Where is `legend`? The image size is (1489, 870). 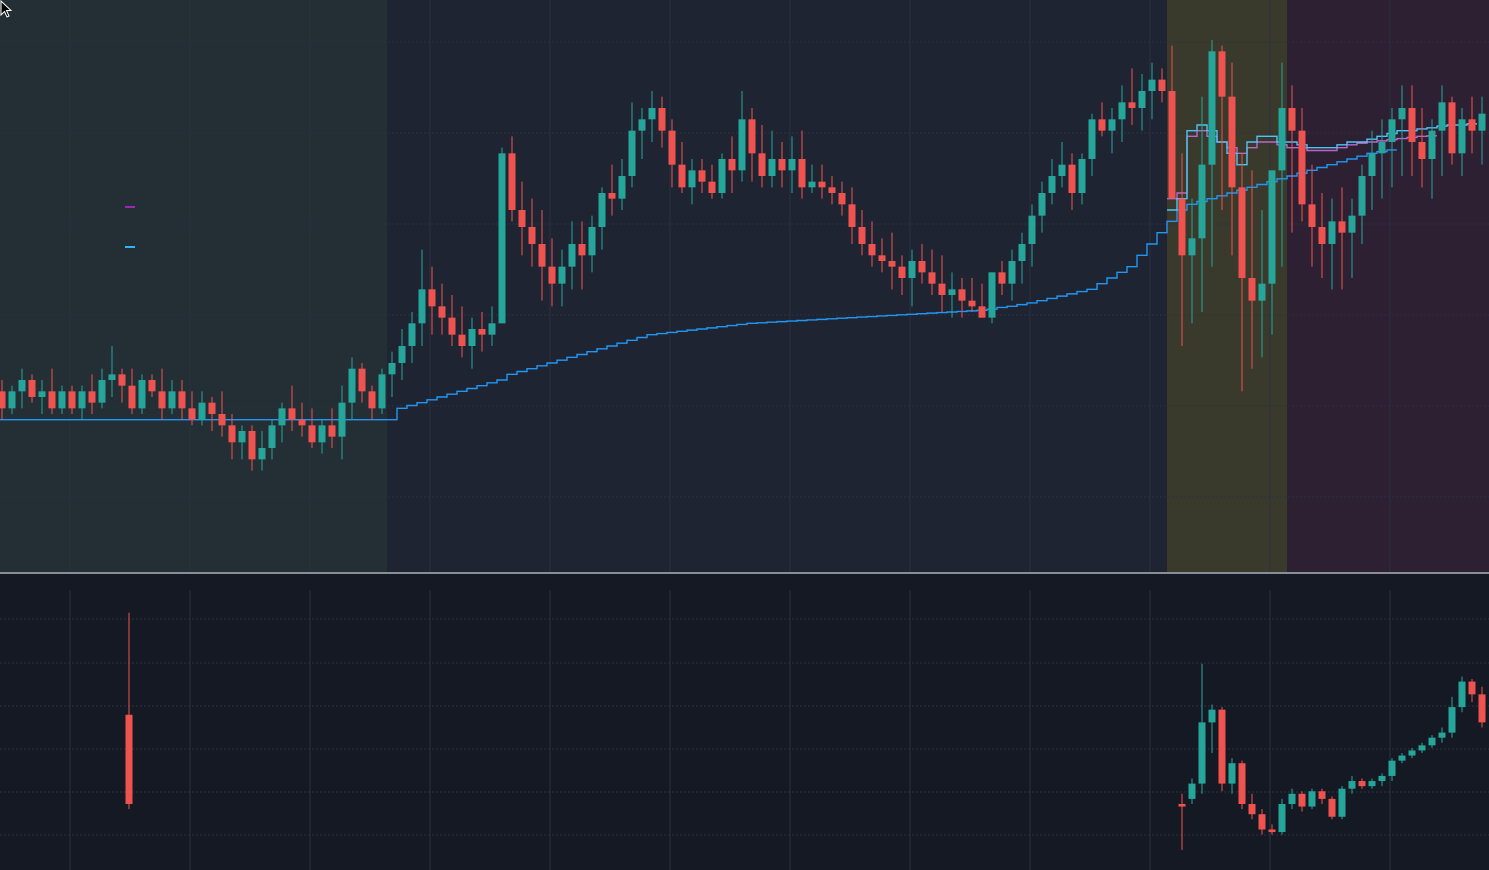
legend is located at coordinates (130, 227).